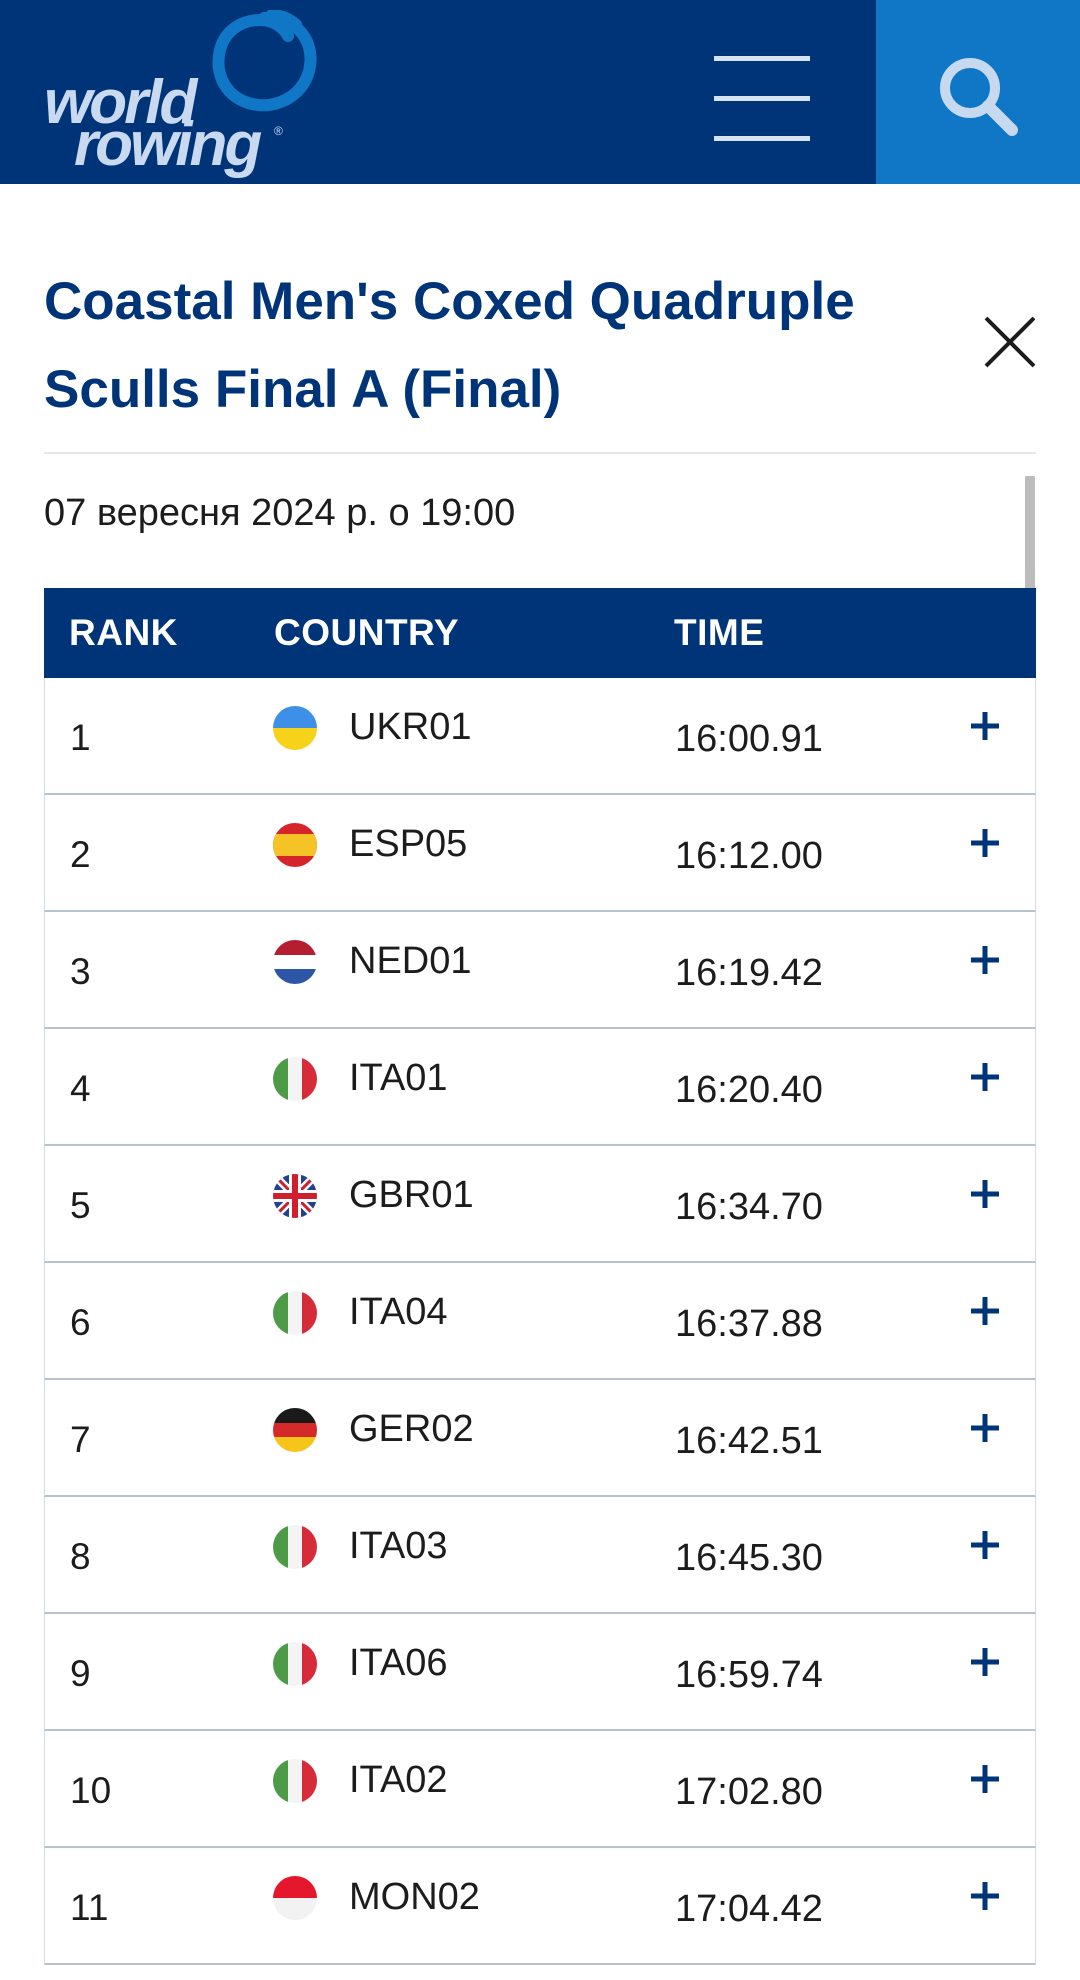 This screenshot has width=1080, height=1980. I want to click on header-time: TIME, so click(719, 632).